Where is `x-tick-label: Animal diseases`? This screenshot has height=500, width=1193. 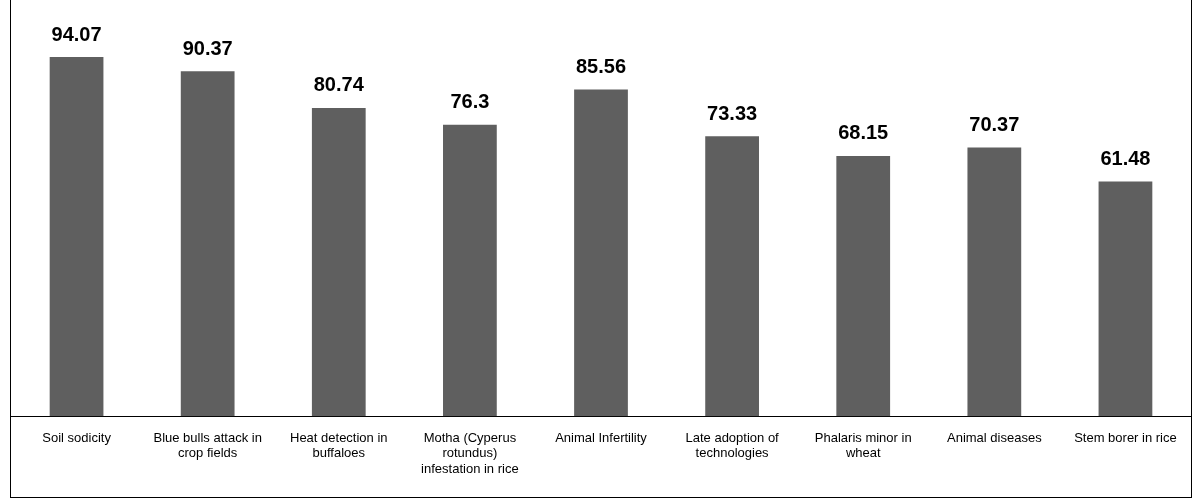
x-tick-label: Animal diseases is located at coordinates (995, 437).